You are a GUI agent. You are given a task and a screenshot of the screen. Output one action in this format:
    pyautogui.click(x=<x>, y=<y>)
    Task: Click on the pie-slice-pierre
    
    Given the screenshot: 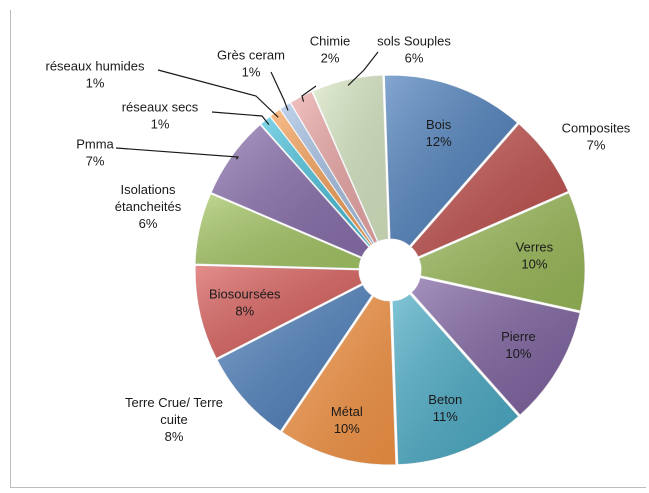 What is the action you would take?
    pyautogui.click(x=495, y=346)
    